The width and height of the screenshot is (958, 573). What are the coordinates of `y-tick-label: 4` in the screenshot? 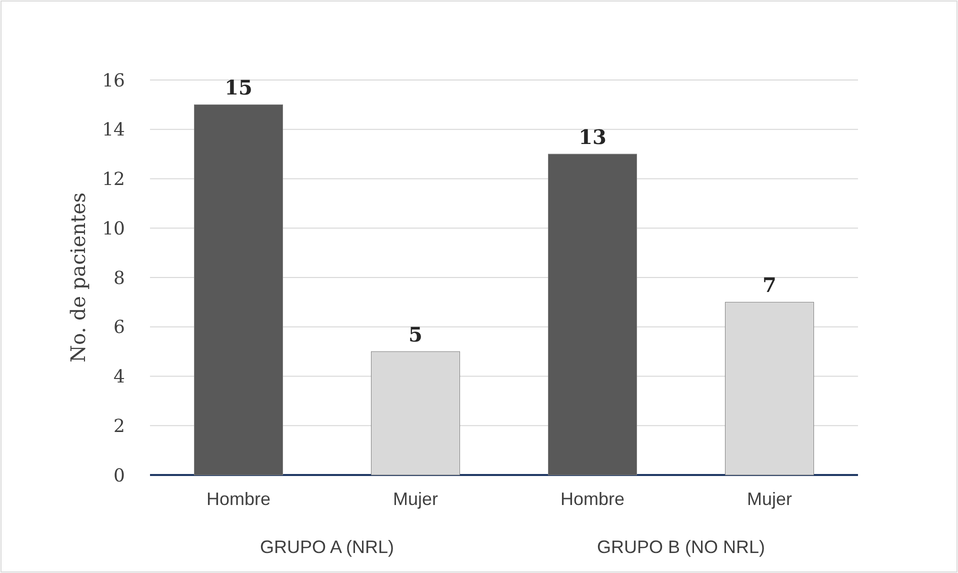 It's located at (119, 377).